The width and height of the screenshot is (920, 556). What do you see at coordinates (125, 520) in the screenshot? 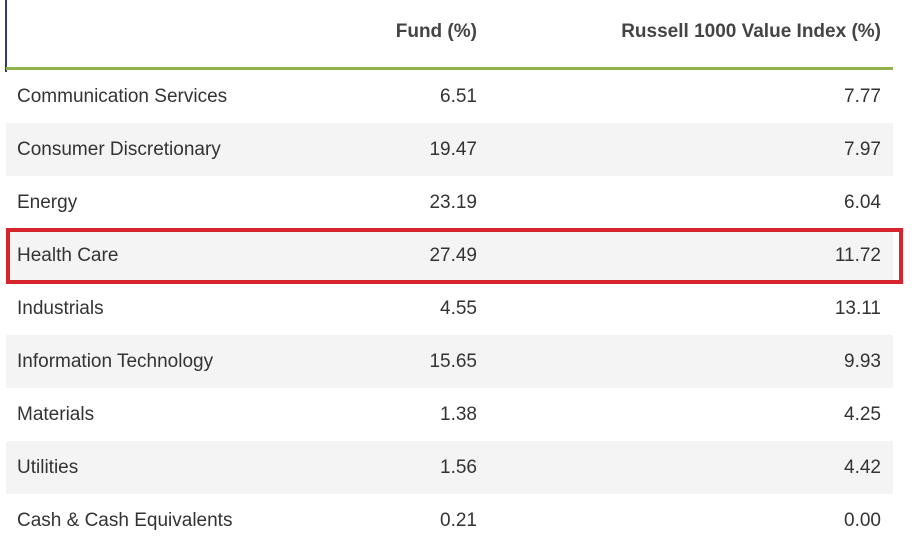
I see `sector-cell: Cash & Cash Equivalents` at bounding box center [125, 520].